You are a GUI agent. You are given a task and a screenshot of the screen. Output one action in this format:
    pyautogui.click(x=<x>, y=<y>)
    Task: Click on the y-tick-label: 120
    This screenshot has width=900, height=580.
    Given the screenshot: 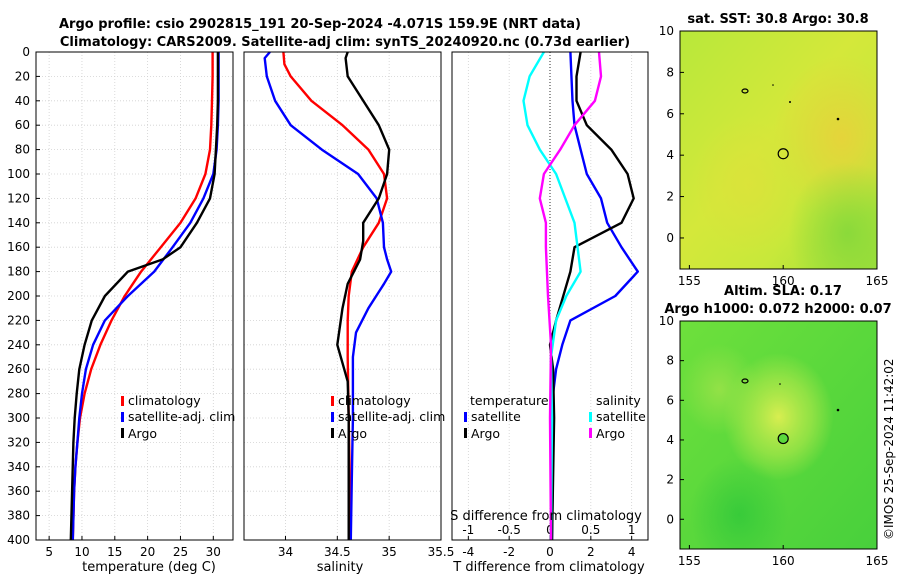 What is the action you would take?
    pyautogui.click(x=18, y=198)
    